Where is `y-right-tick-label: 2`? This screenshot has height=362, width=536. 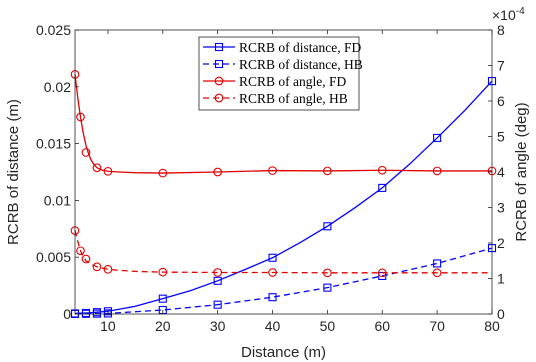 y-right-tick-label: 2 is located at coordinates (501, 243).